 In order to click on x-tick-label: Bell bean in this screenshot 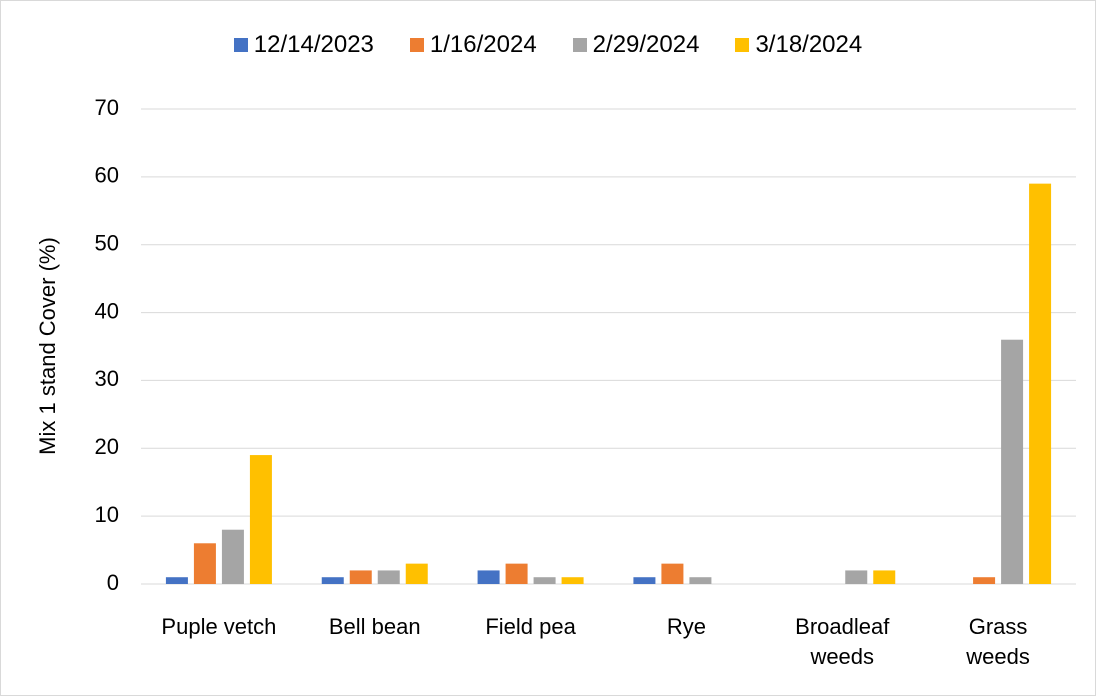, I will do `click(374, 626)`.